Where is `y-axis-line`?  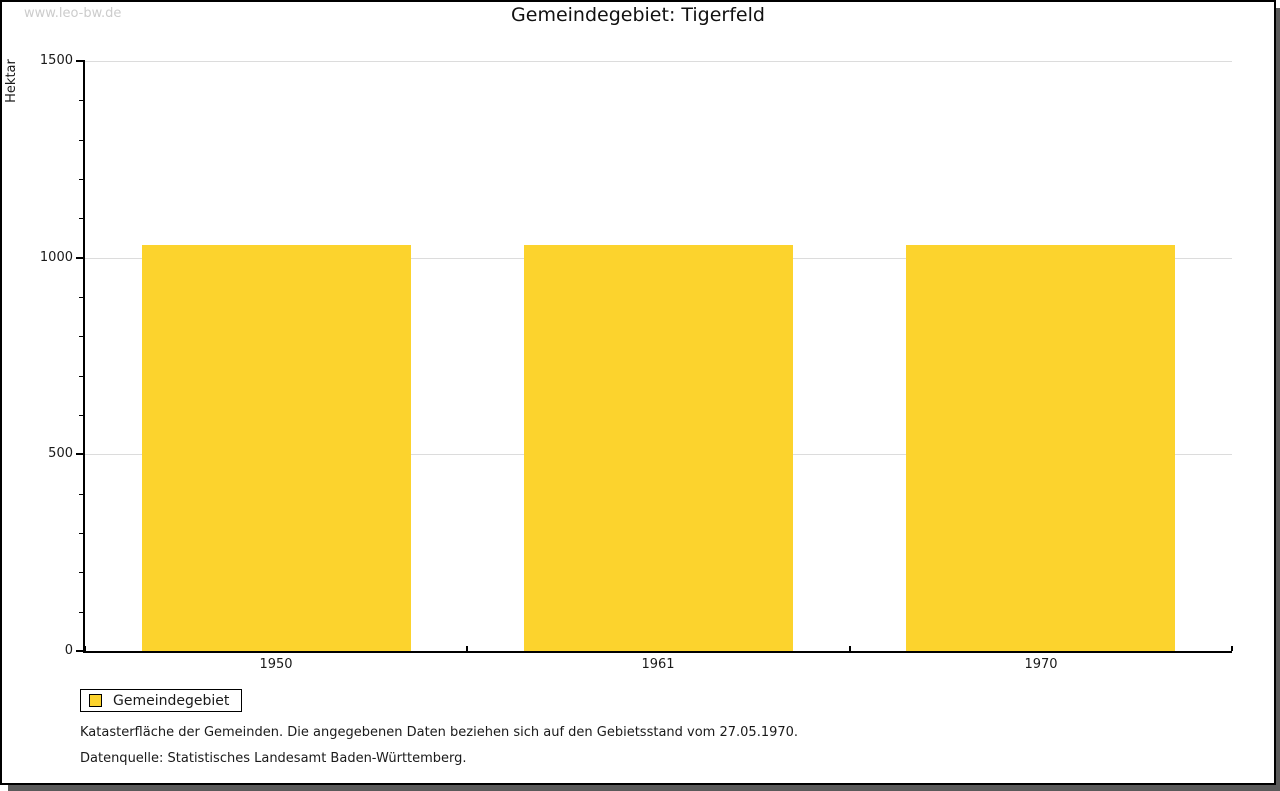 y-axis-line is located at coordinates (84, 356).